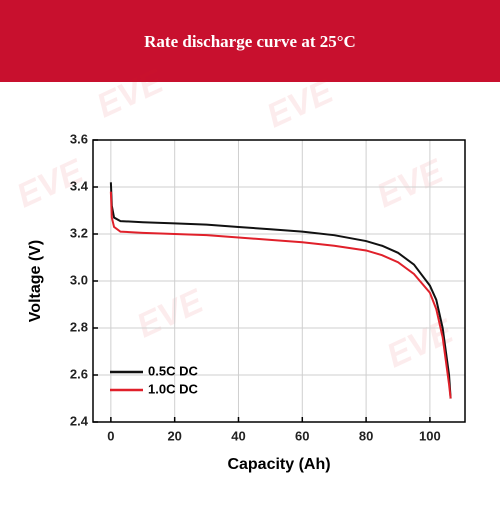  I want to click on y-tick-label: 3.2, so click(79, 232).